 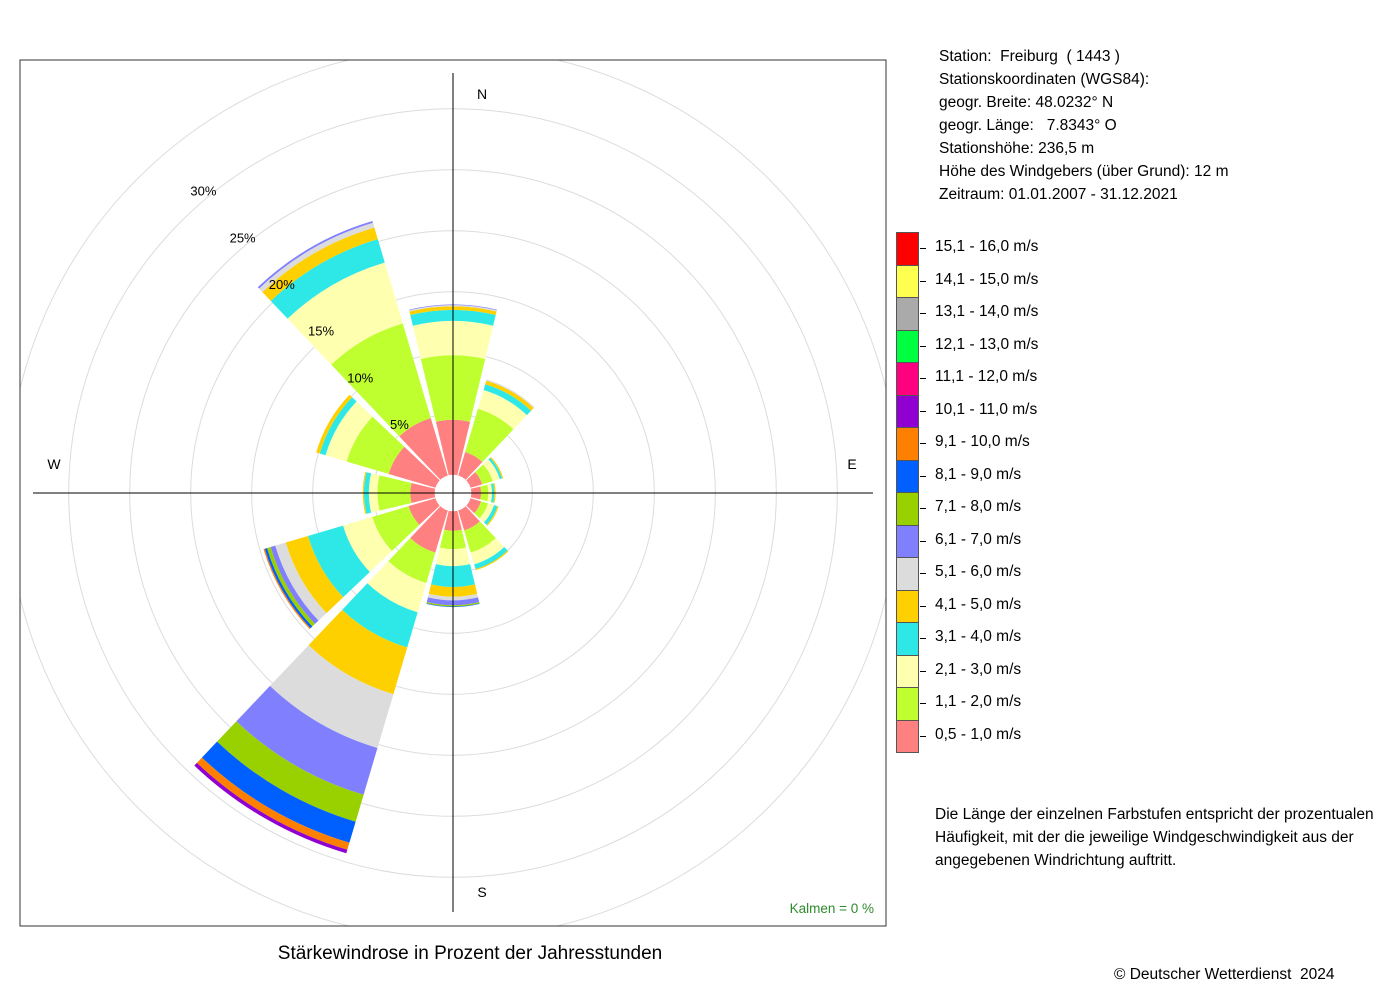 What do you see at coordinates (987, 344) in the screenshot?
I see `legend-label: 12,1 - 13,0 m/s` at bounding box center [987, 344].